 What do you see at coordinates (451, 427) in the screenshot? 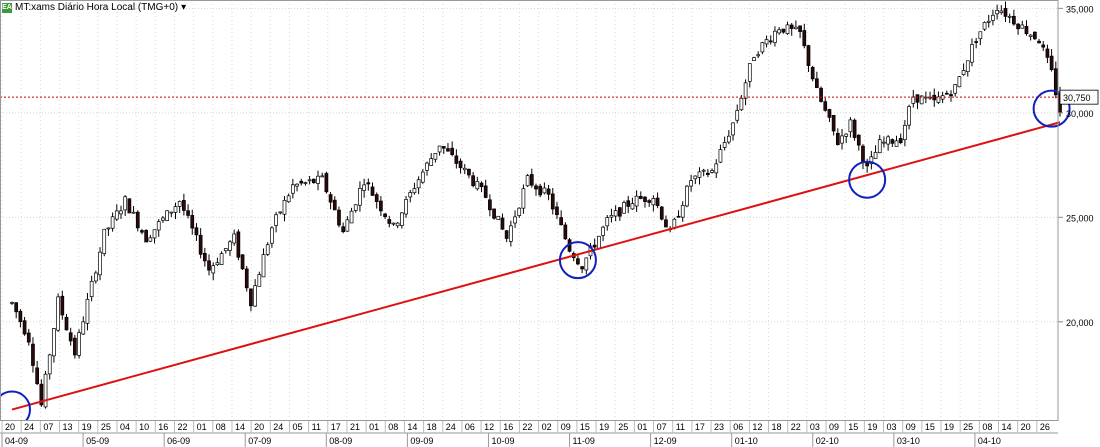
I see `day-label: 24` at bounding box center [451, 427].